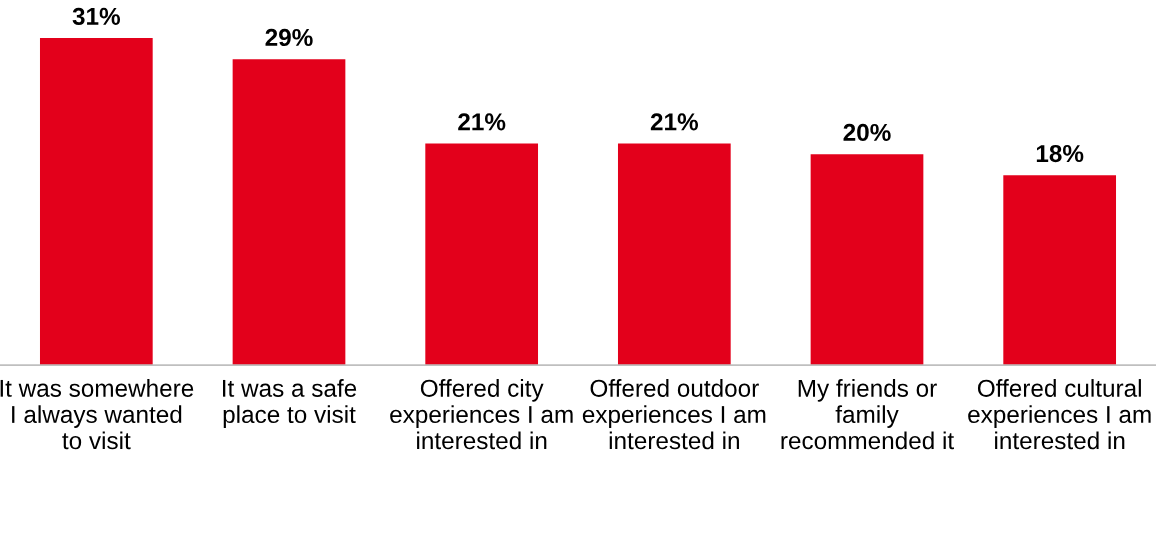 The height and width of the screenshot is (541, 1156). I want to click on x-tick-label: Offered cultural experiences I am interested in, so click(1059, 414).